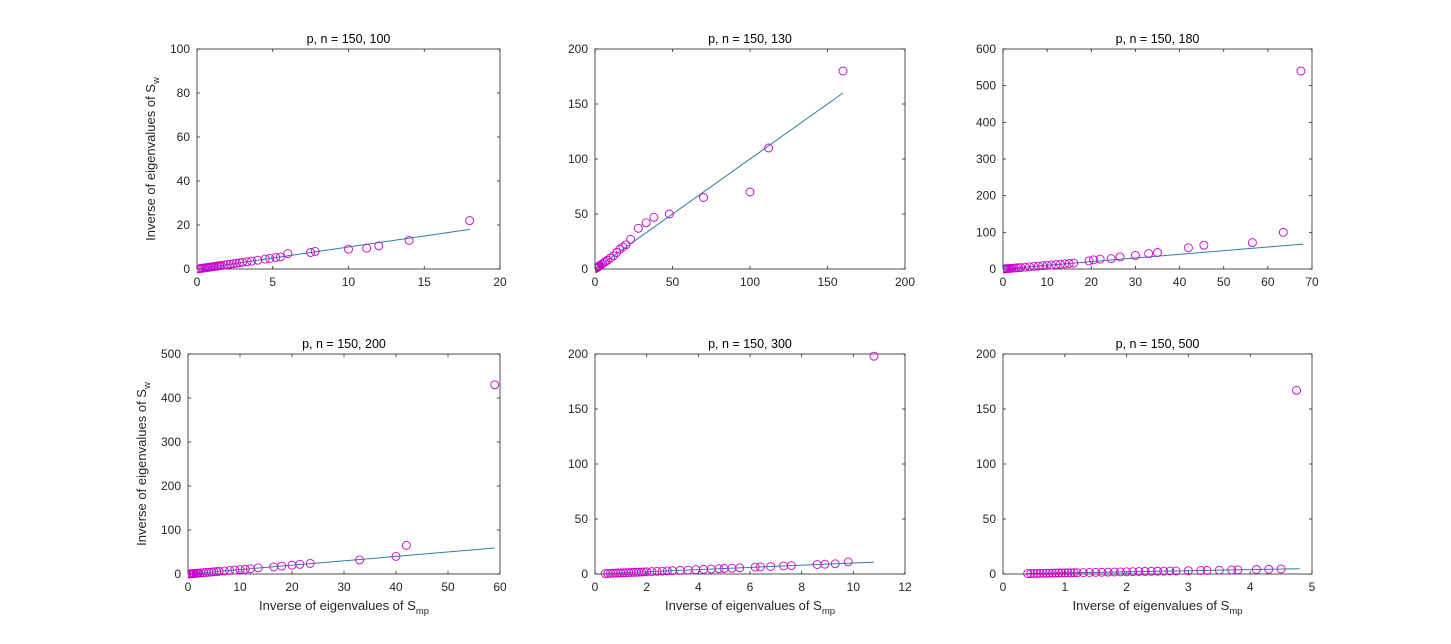 Image resolution: width=1451 pixels, height=644 pixels. Describe the element at coordinates (1250, 587) in the screenshot. I see `x-tick-label: 4` at that location.